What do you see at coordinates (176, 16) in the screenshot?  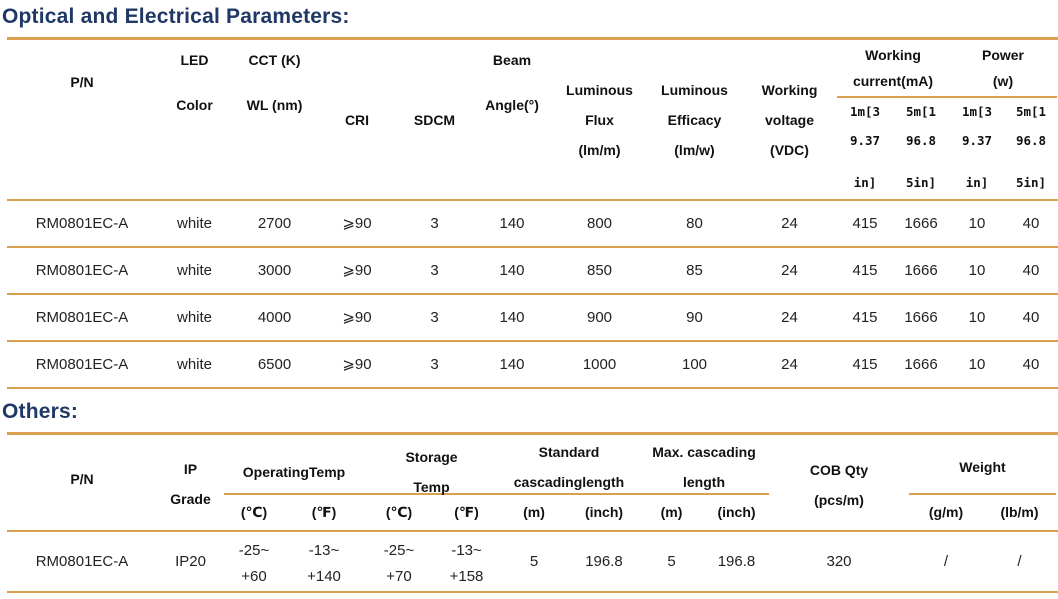 I see `optical-section-title: Optical and Electrical Parameters:` at bounding box center [176, 16].